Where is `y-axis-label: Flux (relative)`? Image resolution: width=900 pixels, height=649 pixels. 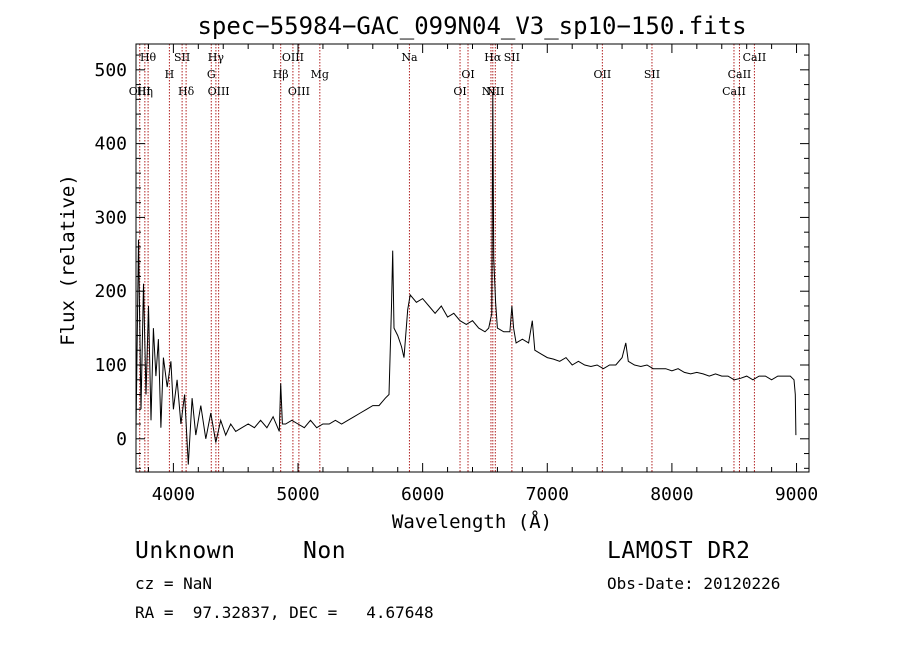
y-axis-label: Flux (relative) is located at coordinates (68, 260).